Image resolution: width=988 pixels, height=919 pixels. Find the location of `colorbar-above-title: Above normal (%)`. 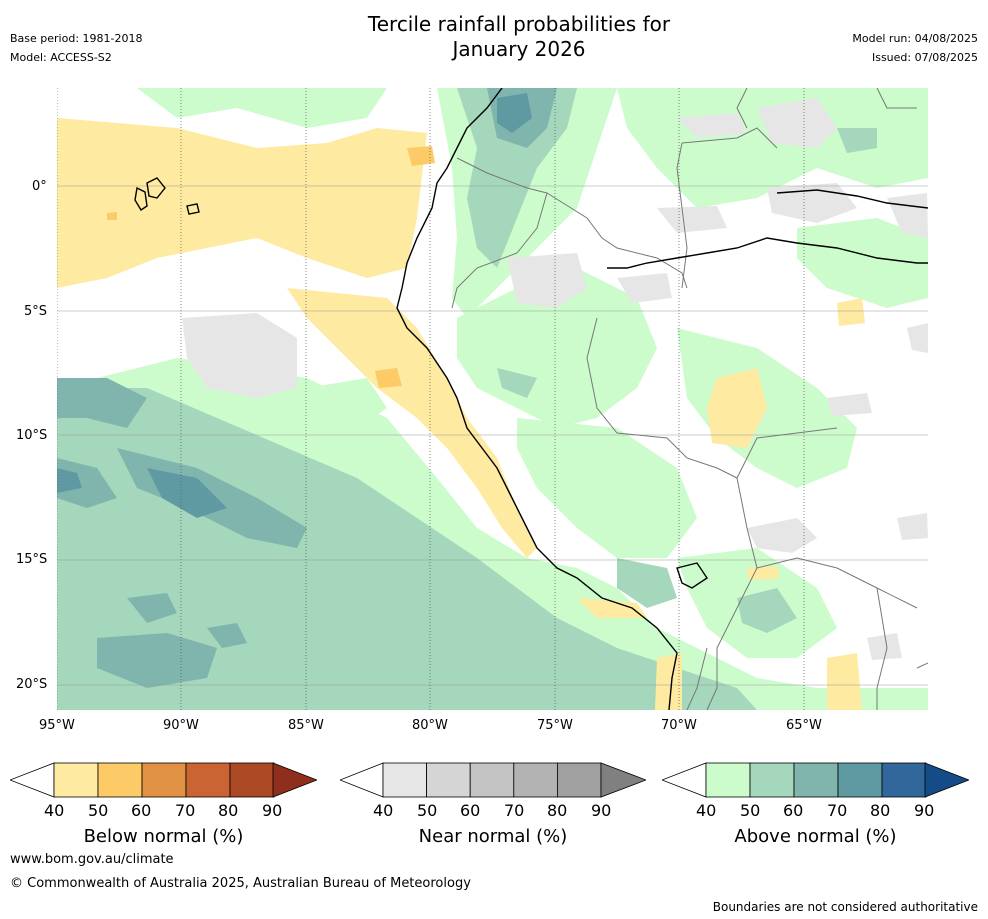

colorbar-above-title: Above normal (%) is located at coordinates (815, 836).